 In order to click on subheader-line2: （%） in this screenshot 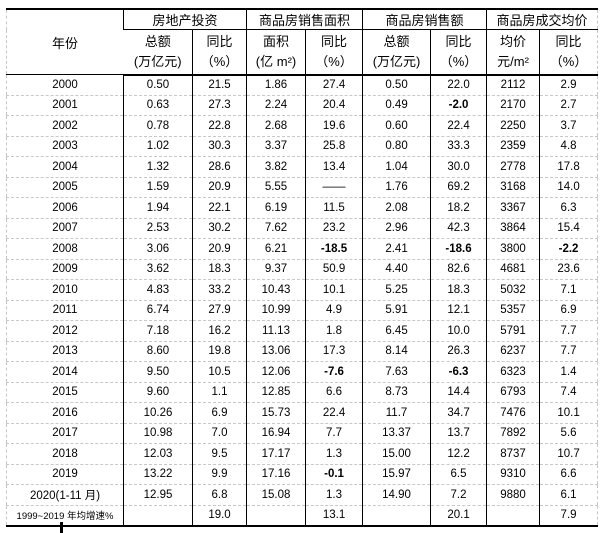, I will do `click(334, 61)`.